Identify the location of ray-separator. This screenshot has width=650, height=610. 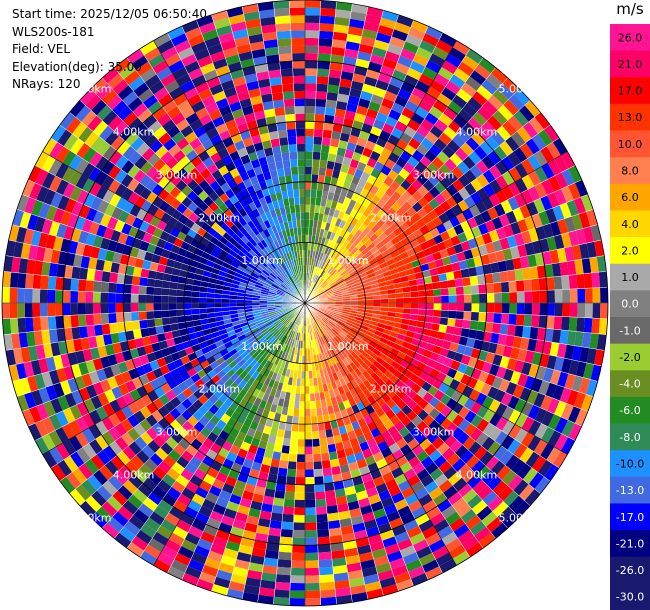
(359, 162).